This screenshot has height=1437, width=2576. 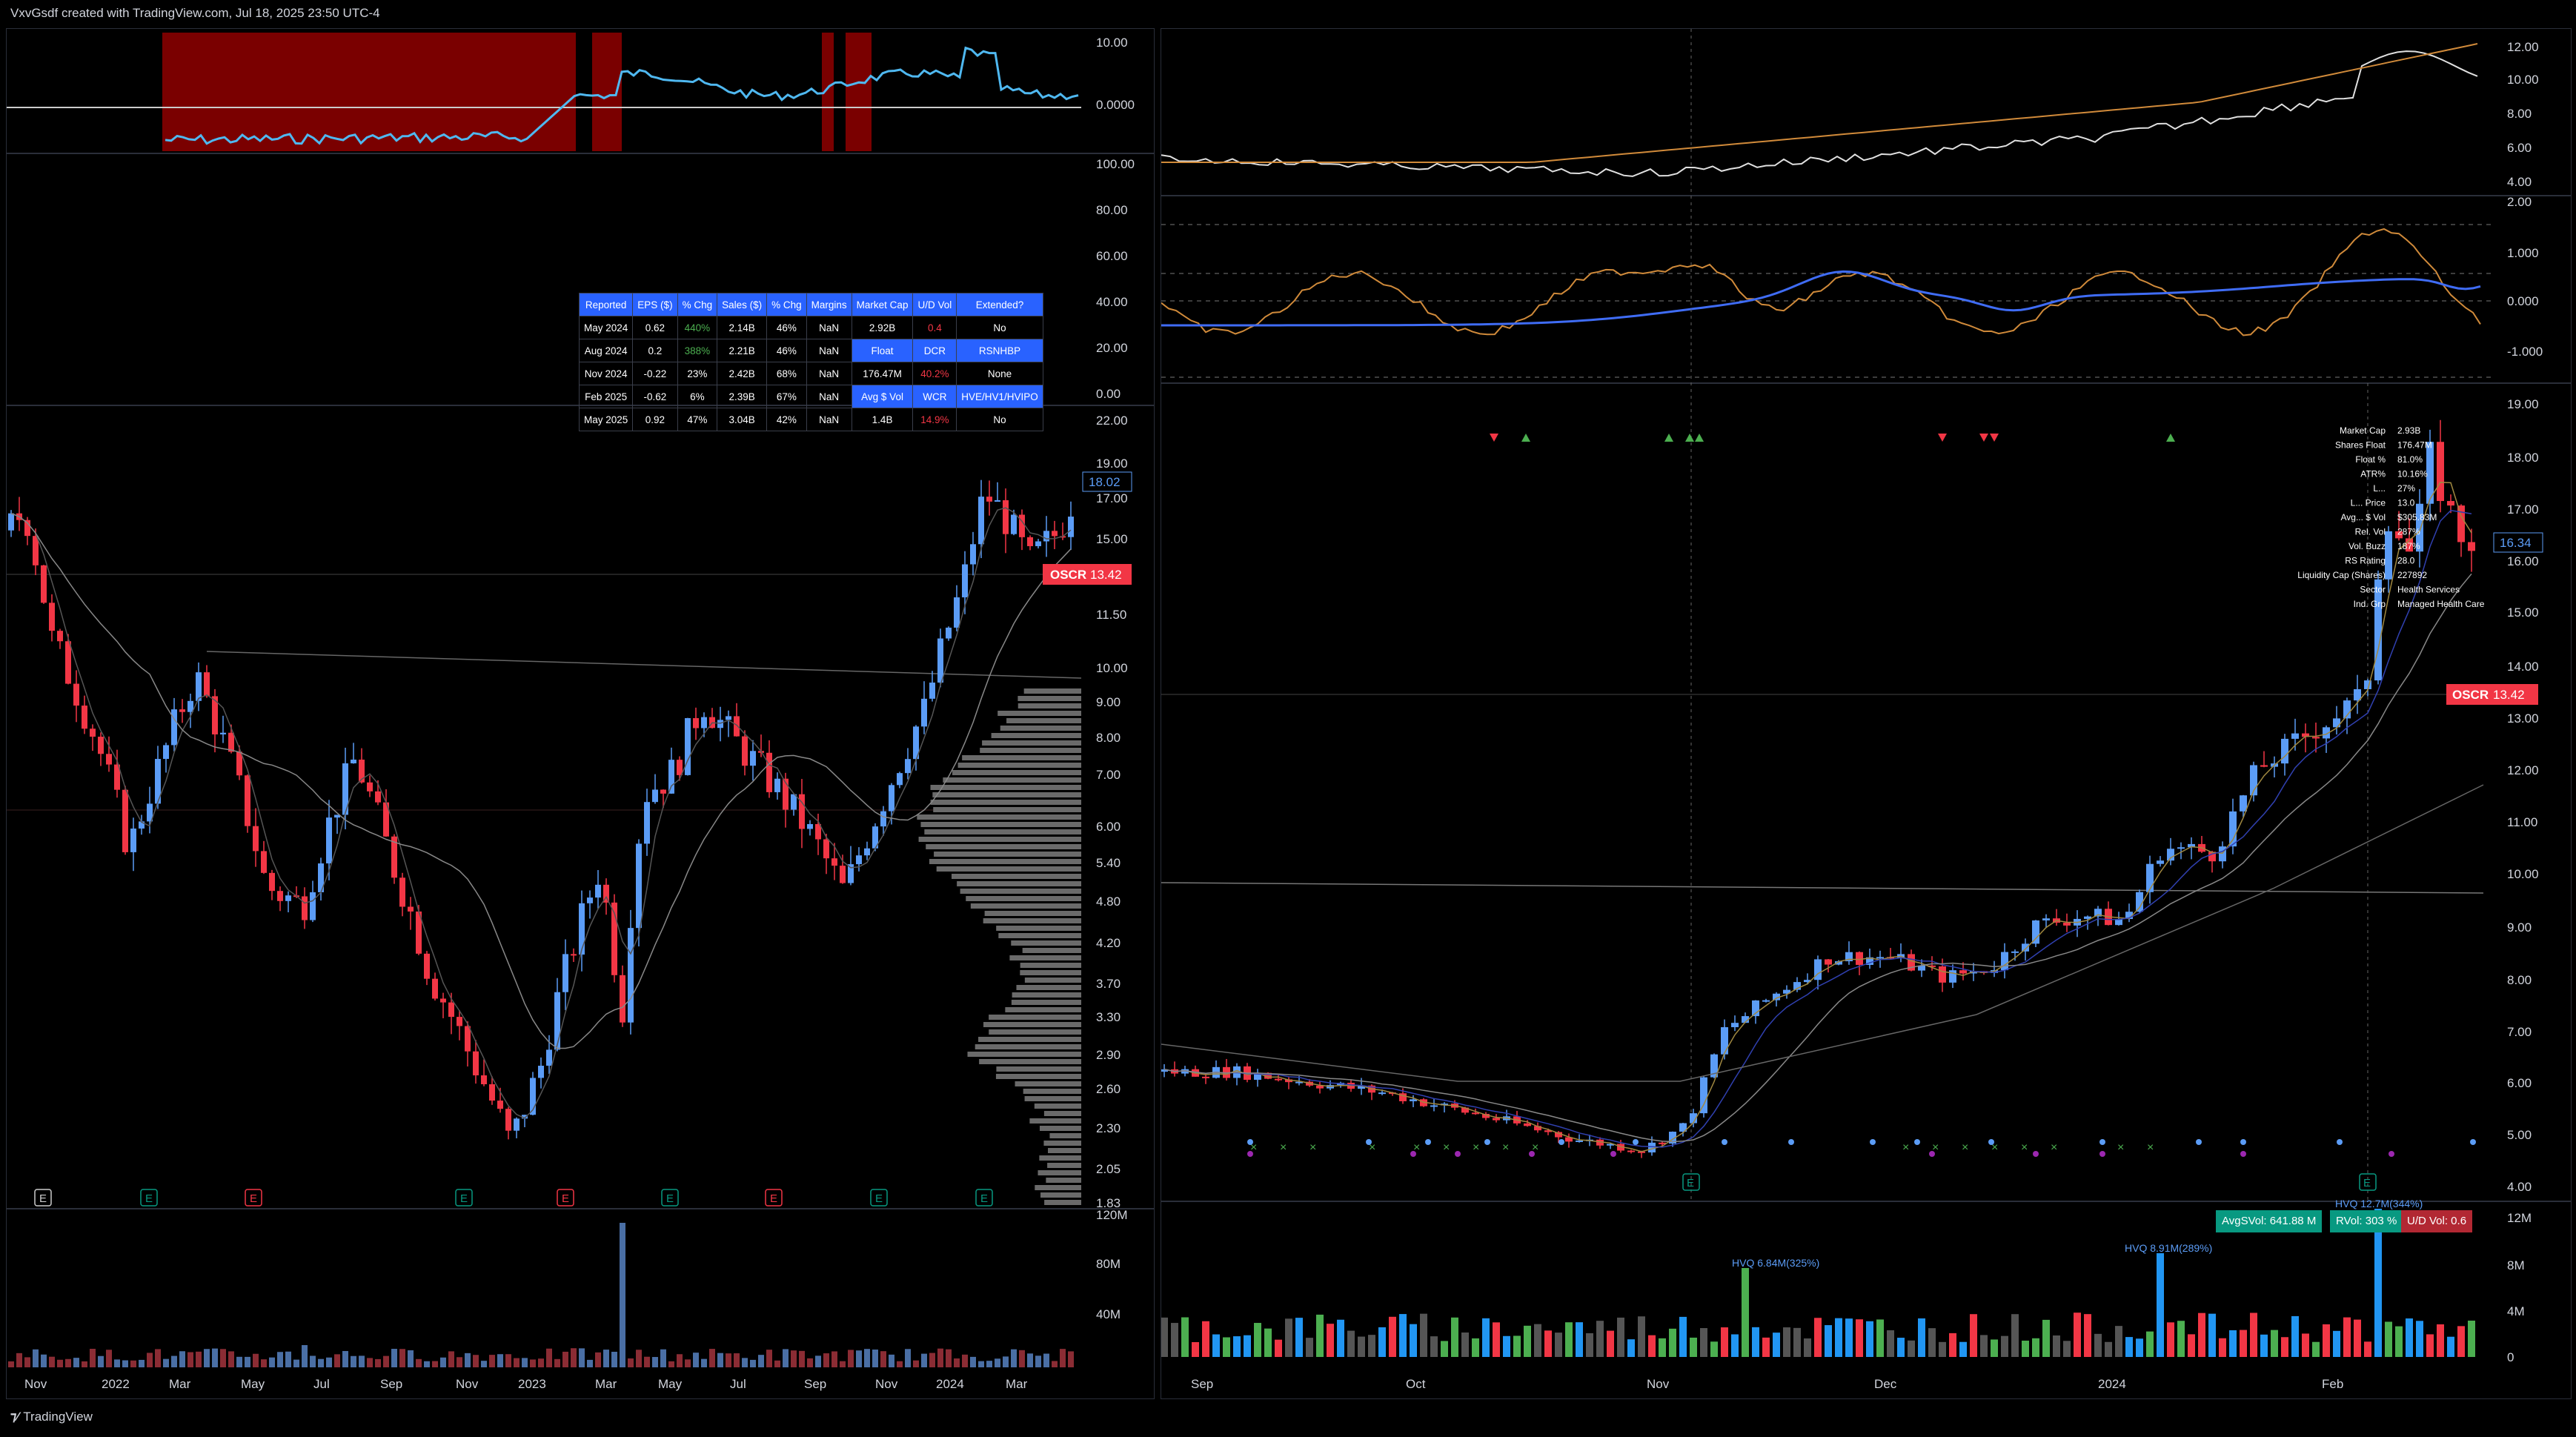 I want to click on top-tick-label: 10.00, so click(x=2523, y=80).